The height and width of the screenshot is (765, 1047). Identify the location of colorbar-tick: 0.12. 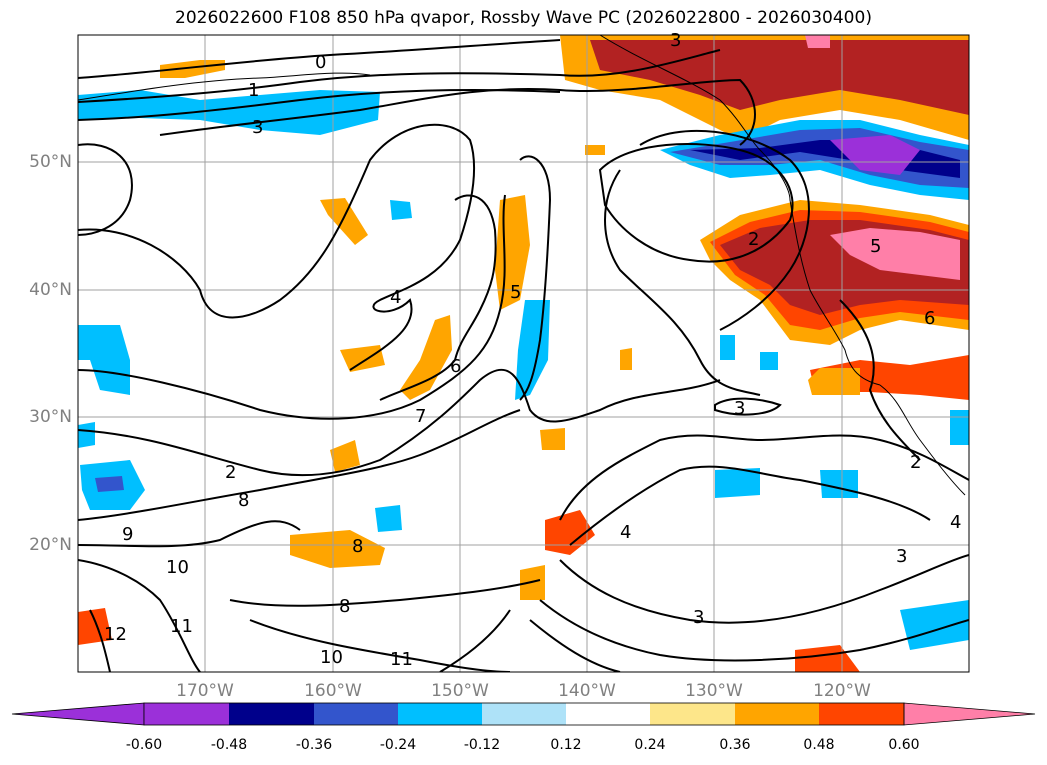
(566, 745).